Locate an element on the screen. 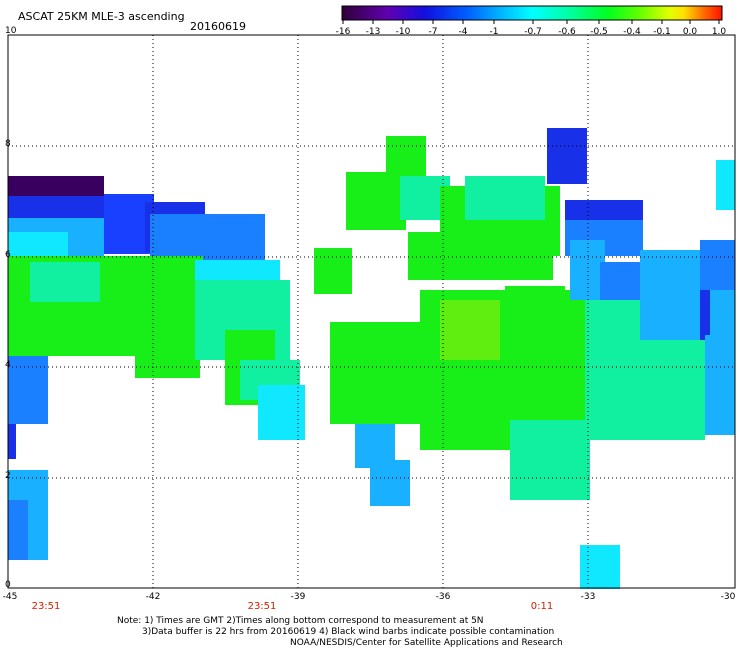  y-axis-label: 4 is located at coordinates (8, 365).